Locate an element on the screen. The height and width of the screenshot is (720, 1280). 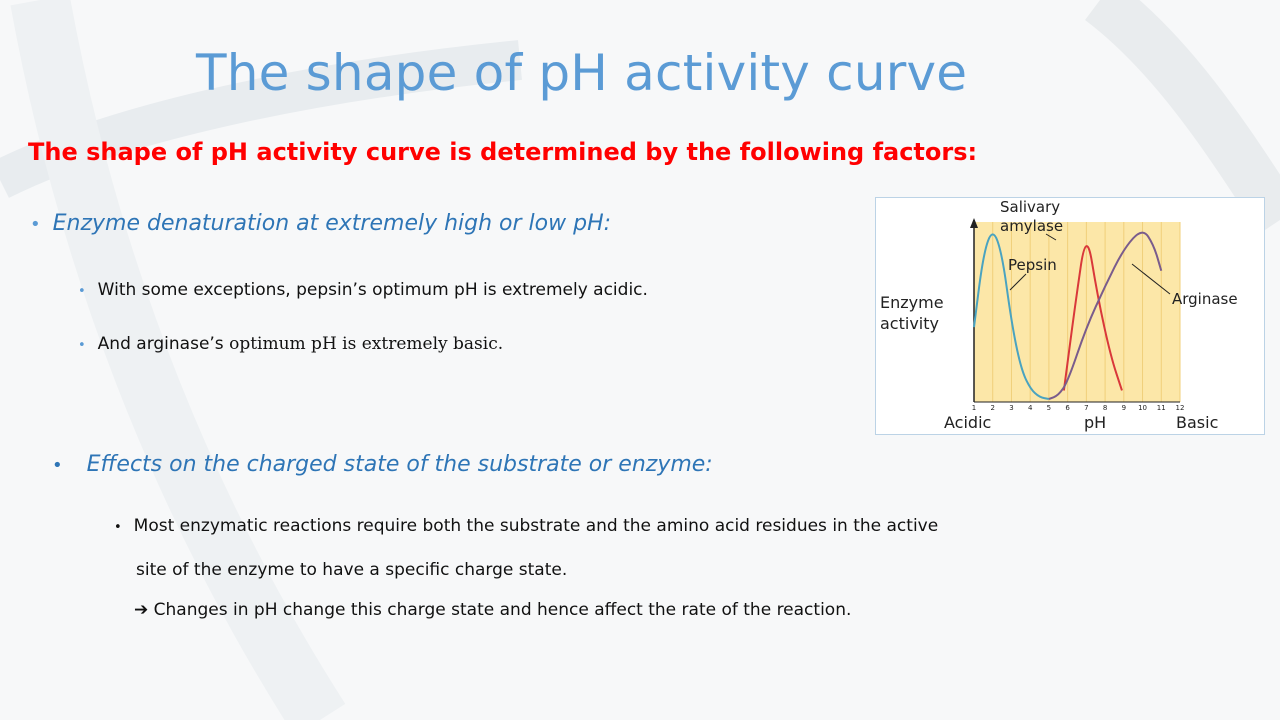
series-label-amylase-line1: Salivary is located at coordinates (1030, 207).